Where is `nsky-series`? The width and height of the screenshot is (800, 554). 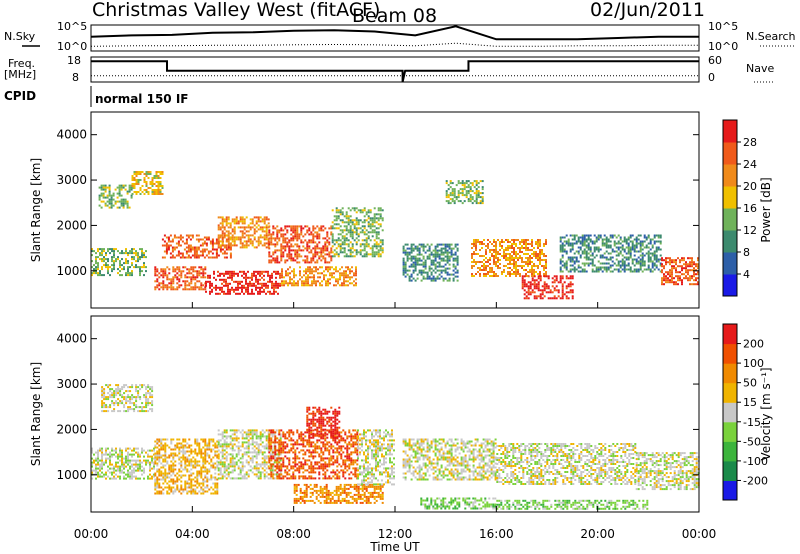
nsky-series is located at coordinates (394, 33).